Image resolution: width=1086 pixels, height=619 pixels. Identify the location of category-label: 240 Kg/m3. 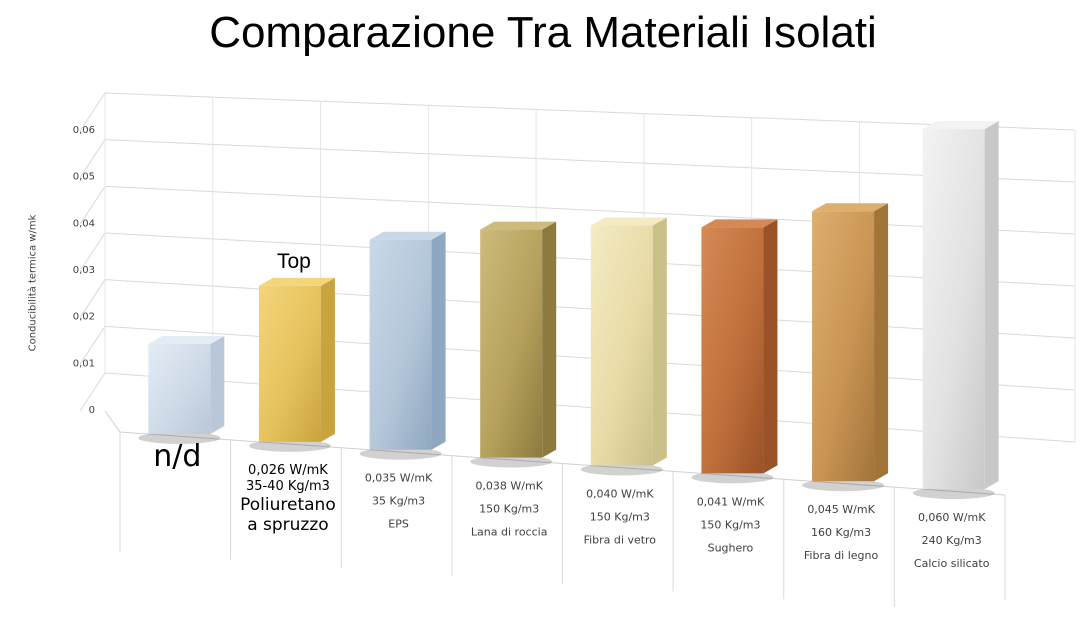
(952, 540).